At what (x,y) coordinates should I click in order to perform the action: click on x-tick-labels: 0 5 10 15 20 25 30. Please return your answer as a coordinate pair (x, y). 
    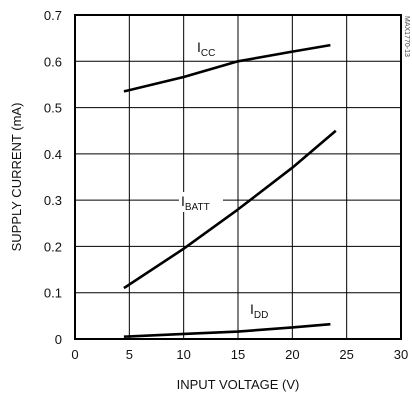
    Looking at the image, I should click on (239, 354).